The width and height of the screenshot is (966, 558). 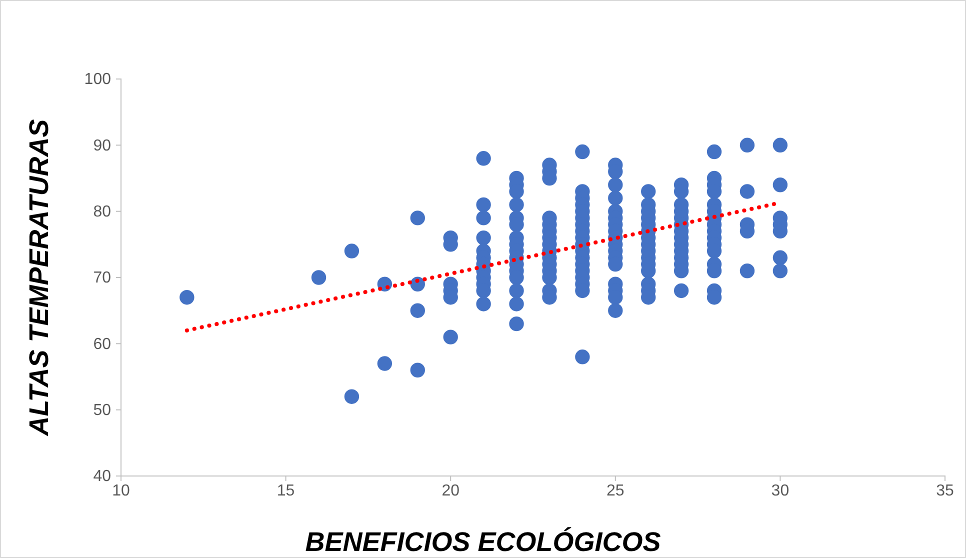 I want to click on x-axis-title: BENEFICIOS ECOLÓGICOS, so click(x=483, y=542).